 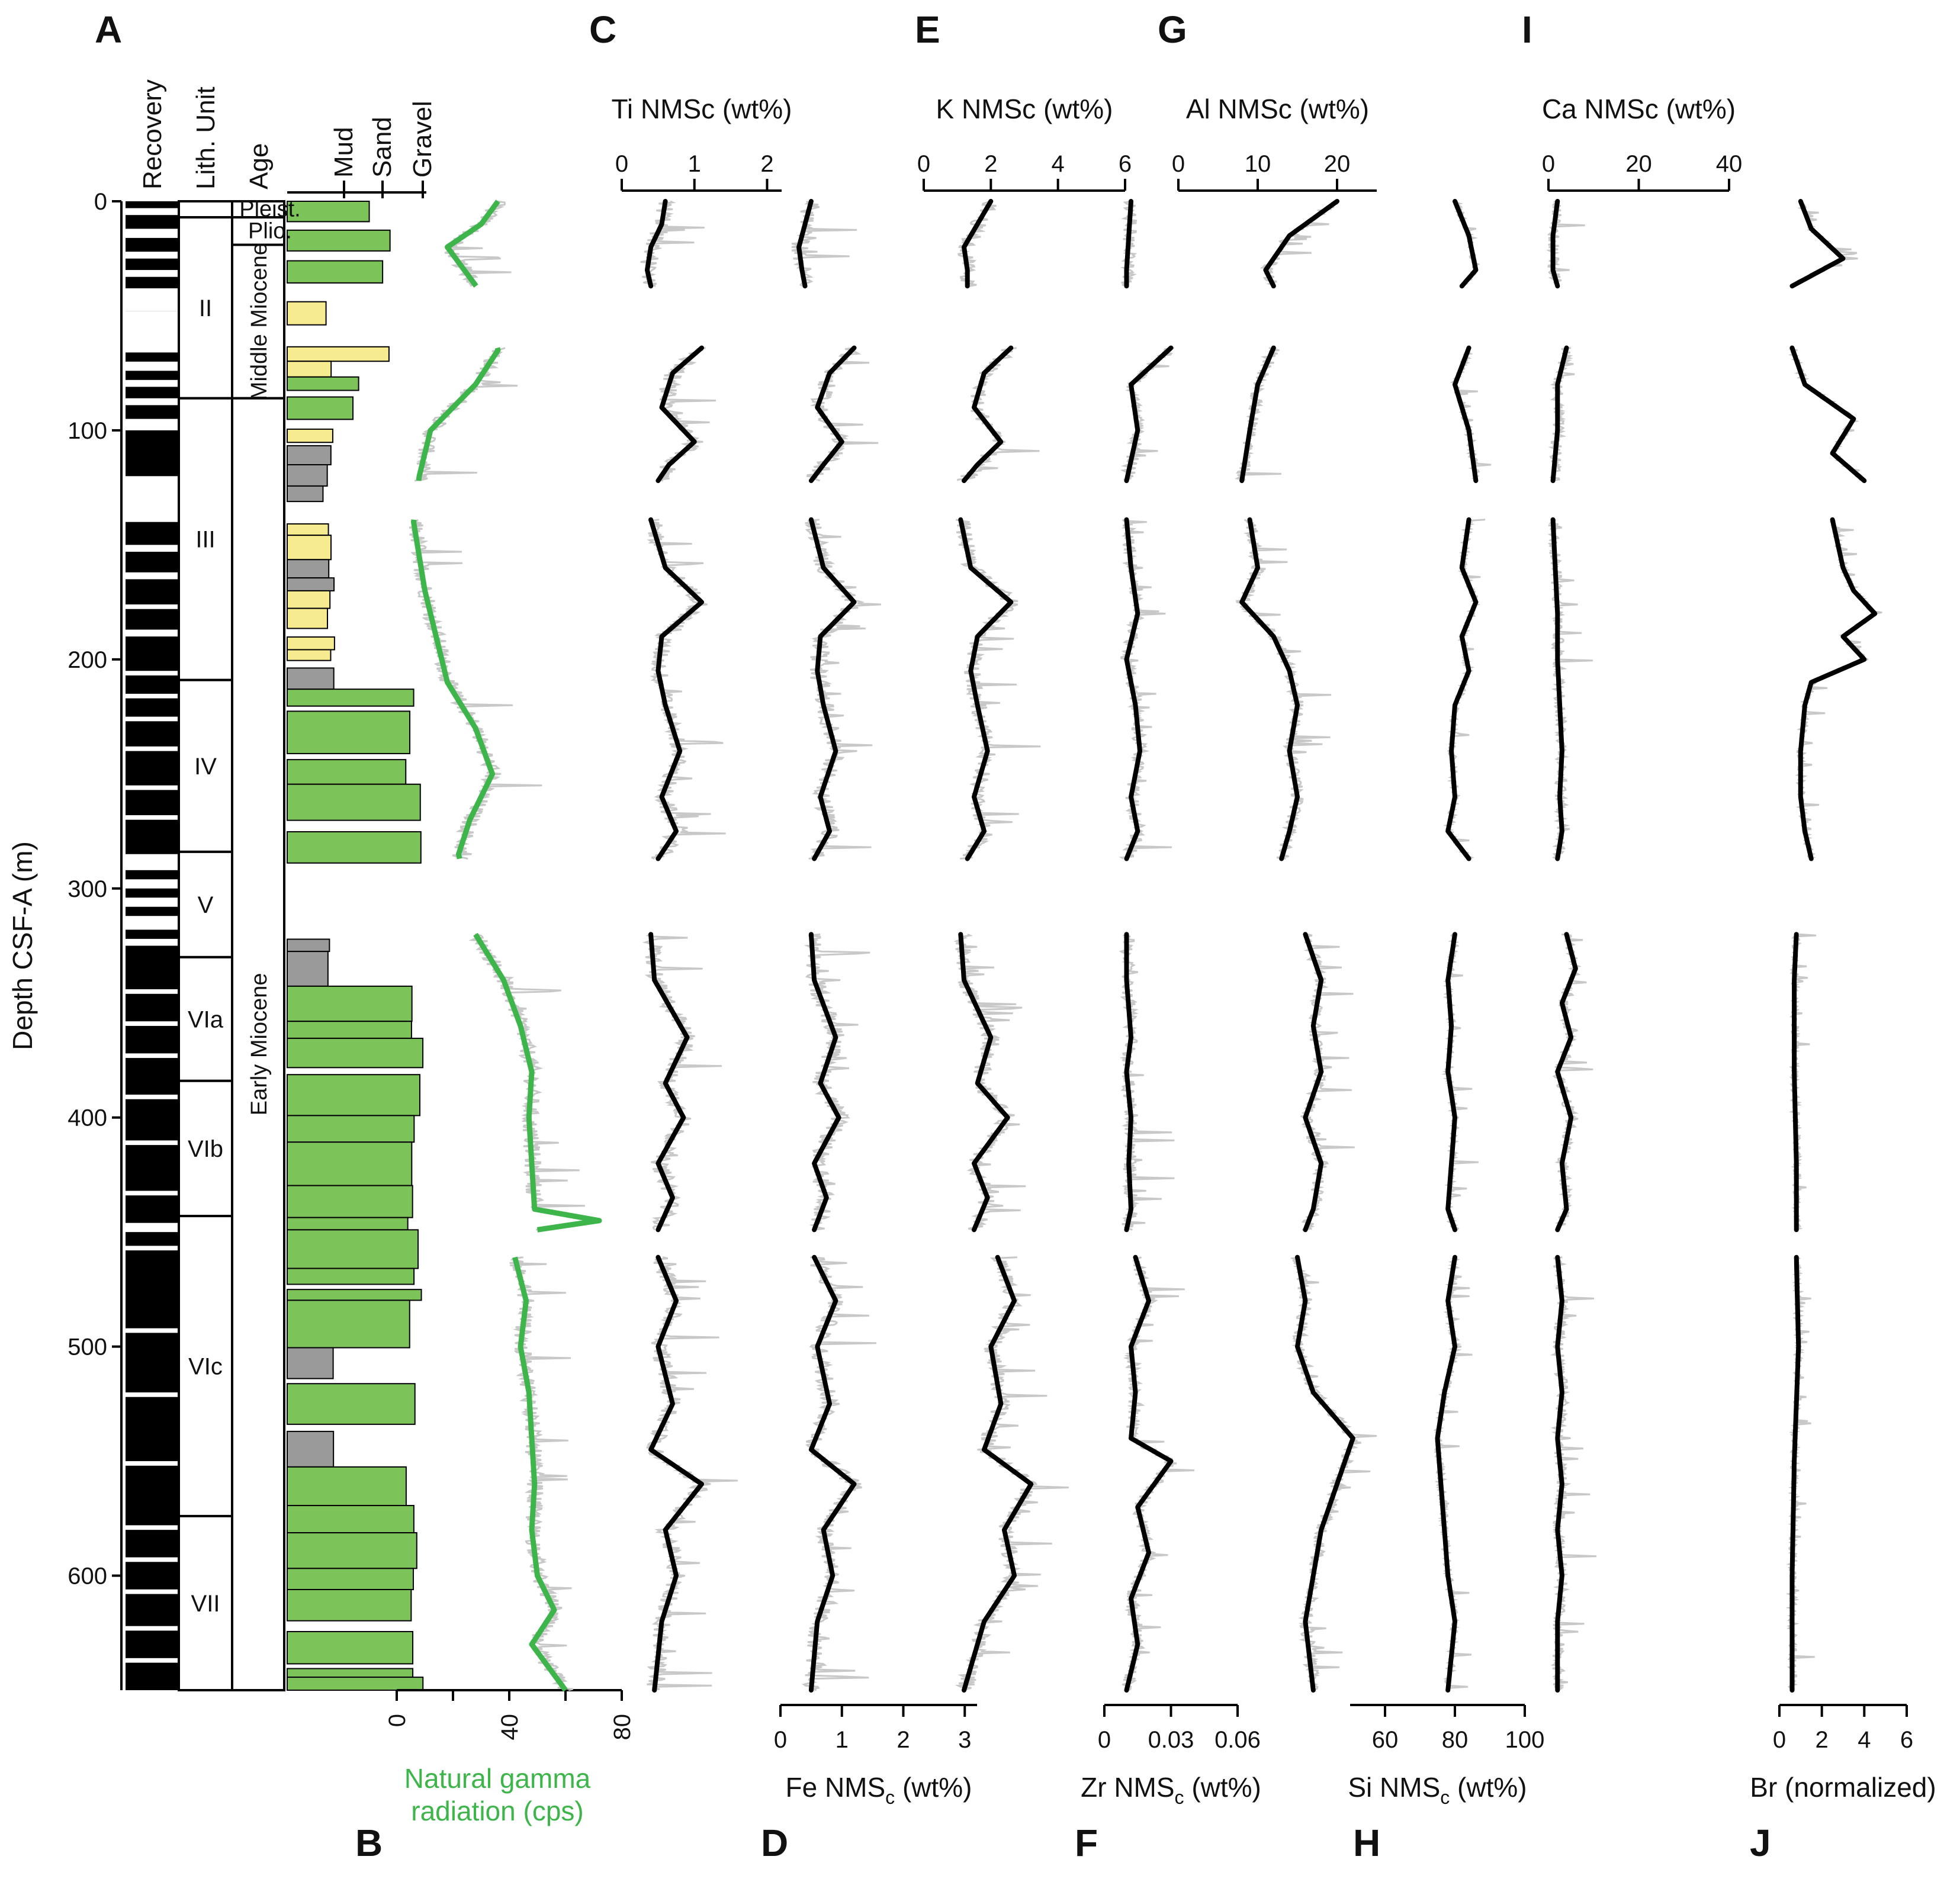 I want to click on ti-tick-label: 0, so click(x=621, y=164).